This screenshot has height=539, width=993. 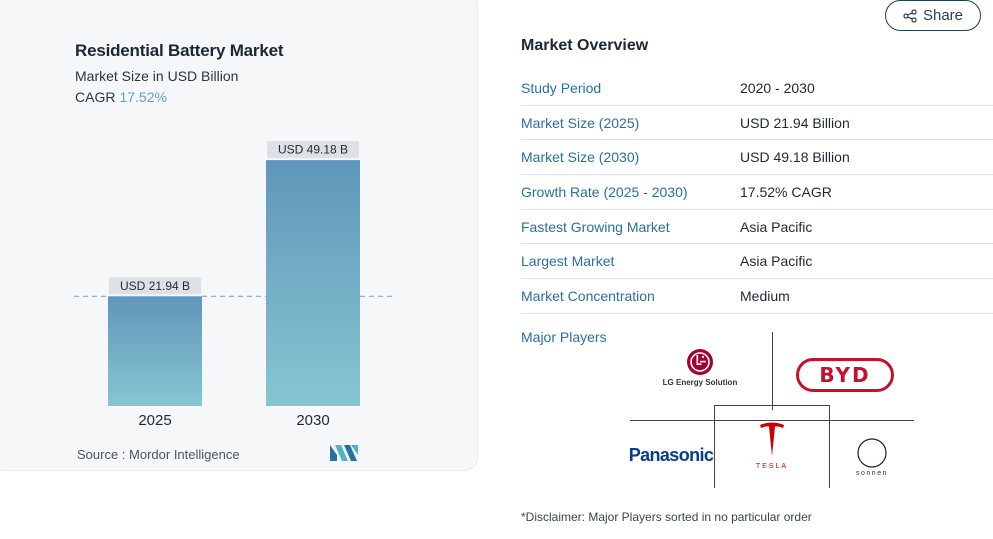 I want to click on chart-title: Residential Battery Market, so click(x=179, y=50).